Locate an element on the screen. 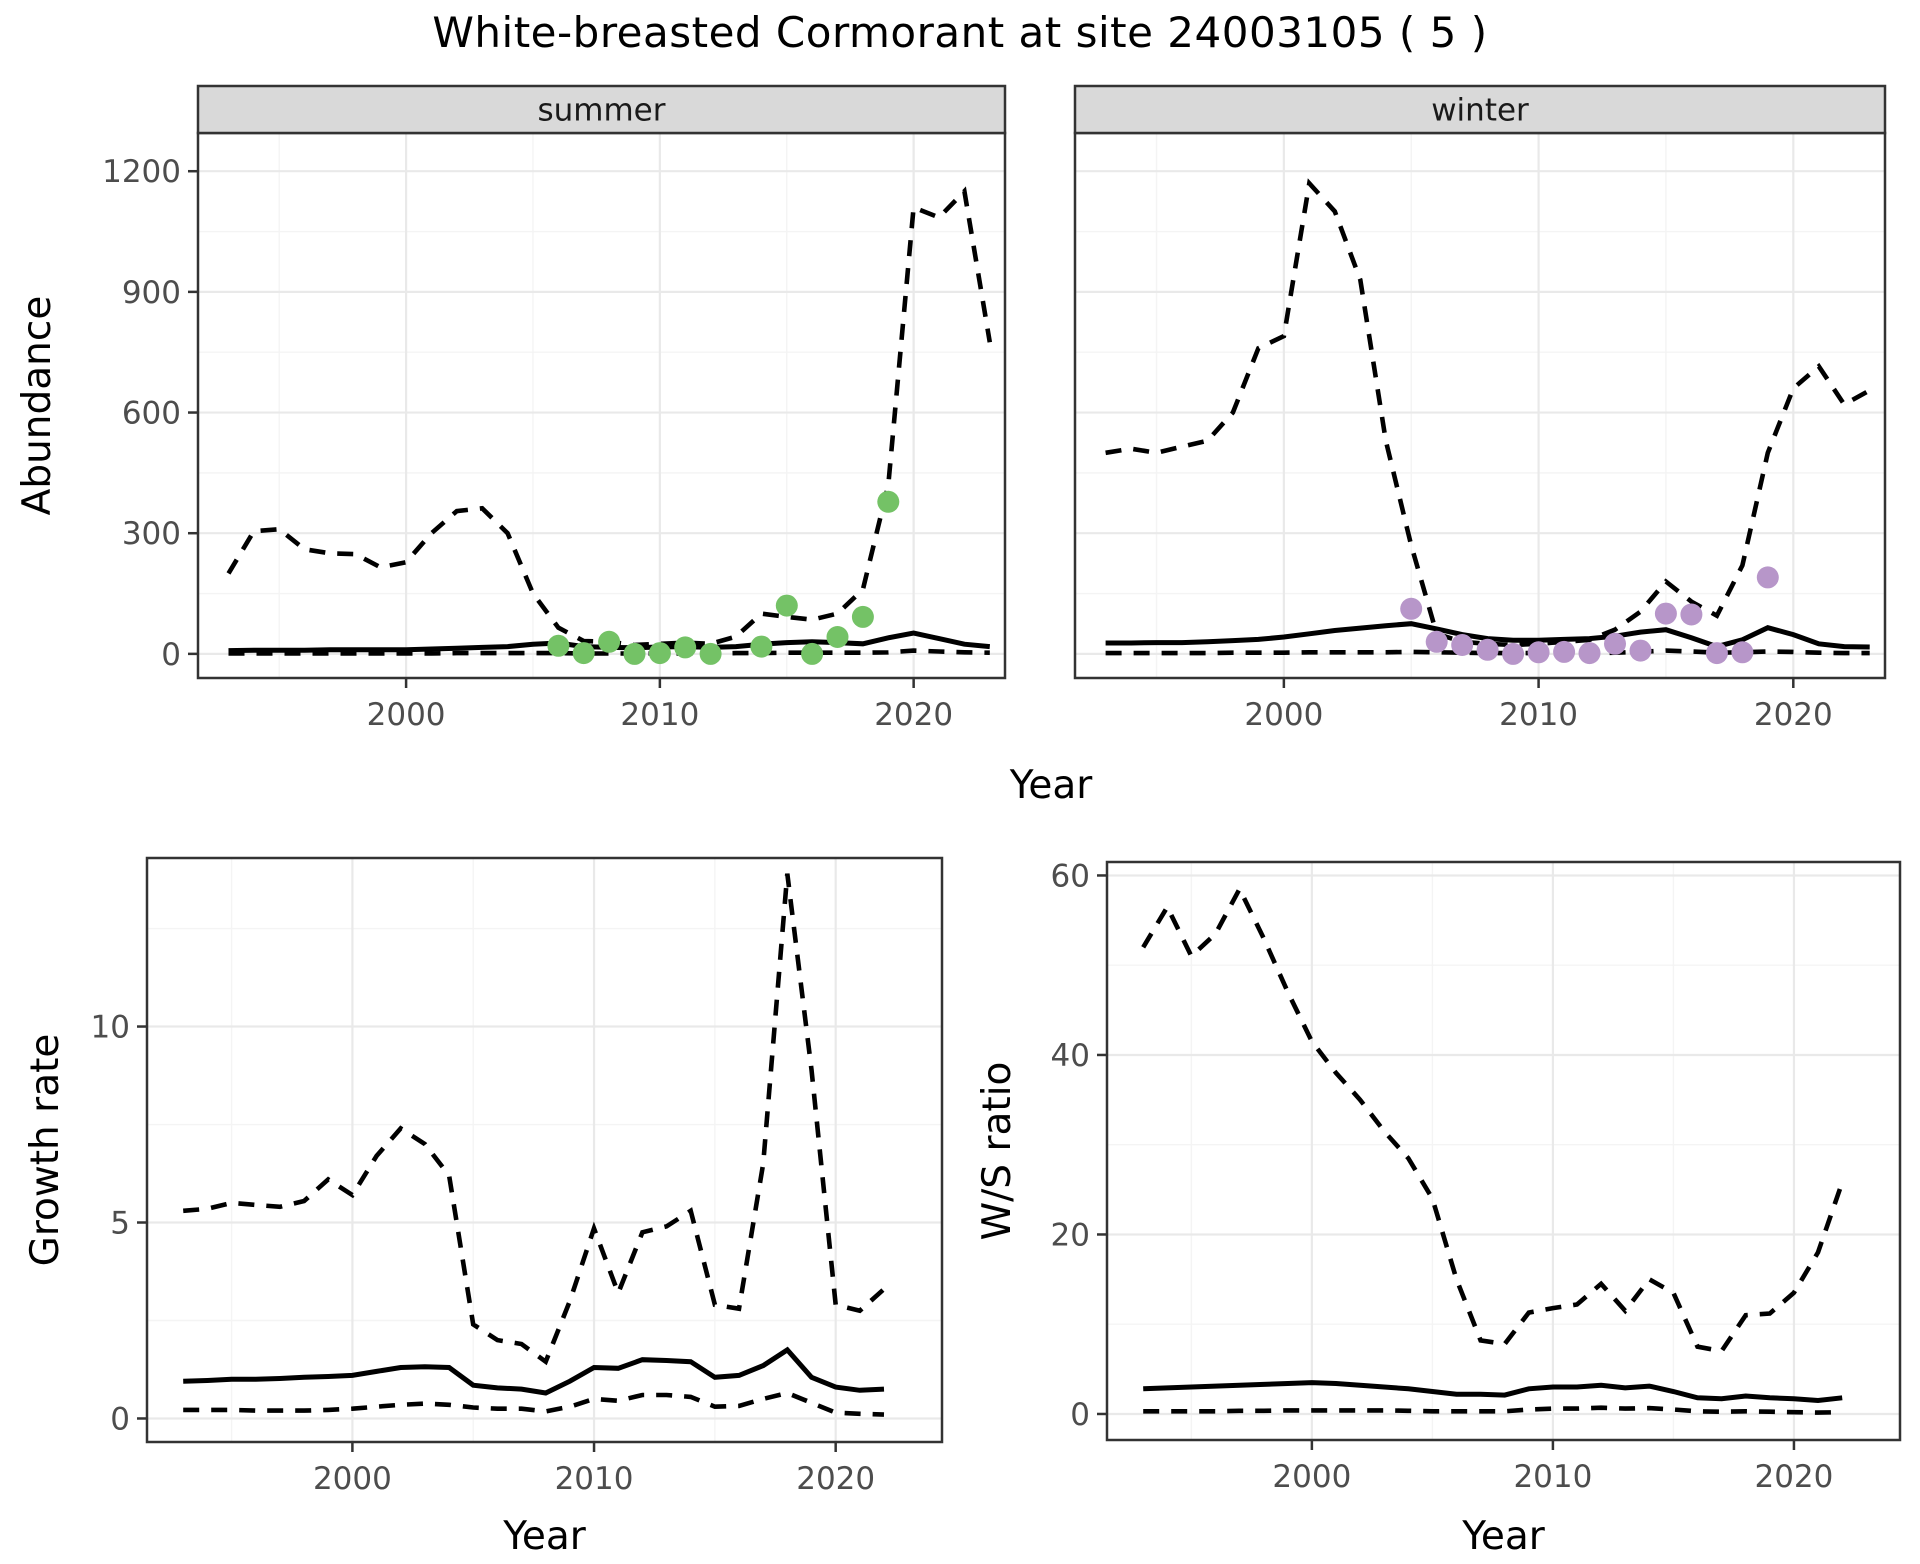  y-axis-title: Abundance is located at coordinates (37, 406).